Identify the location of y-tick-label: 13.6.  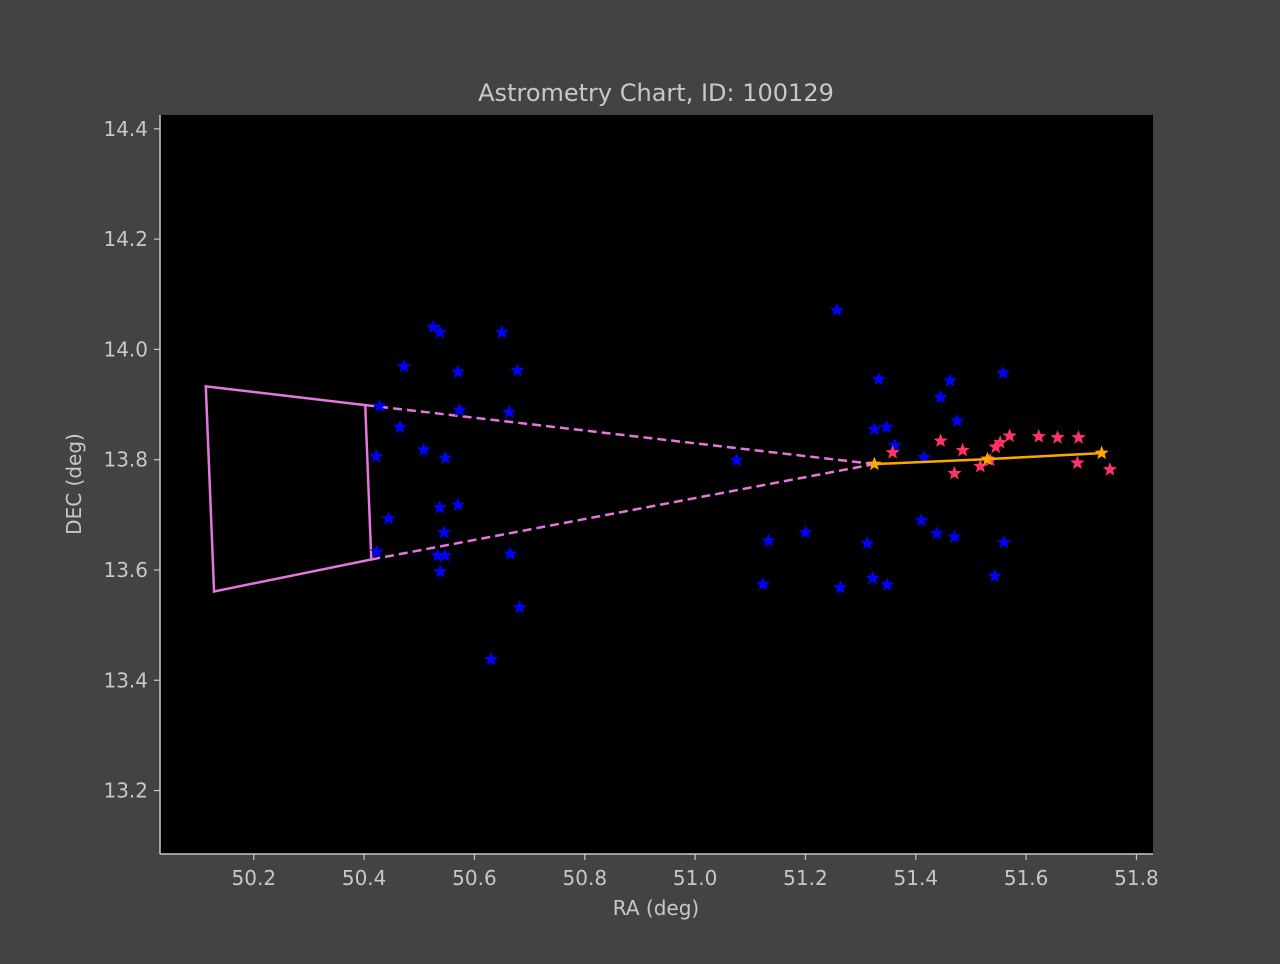
(125, 570).